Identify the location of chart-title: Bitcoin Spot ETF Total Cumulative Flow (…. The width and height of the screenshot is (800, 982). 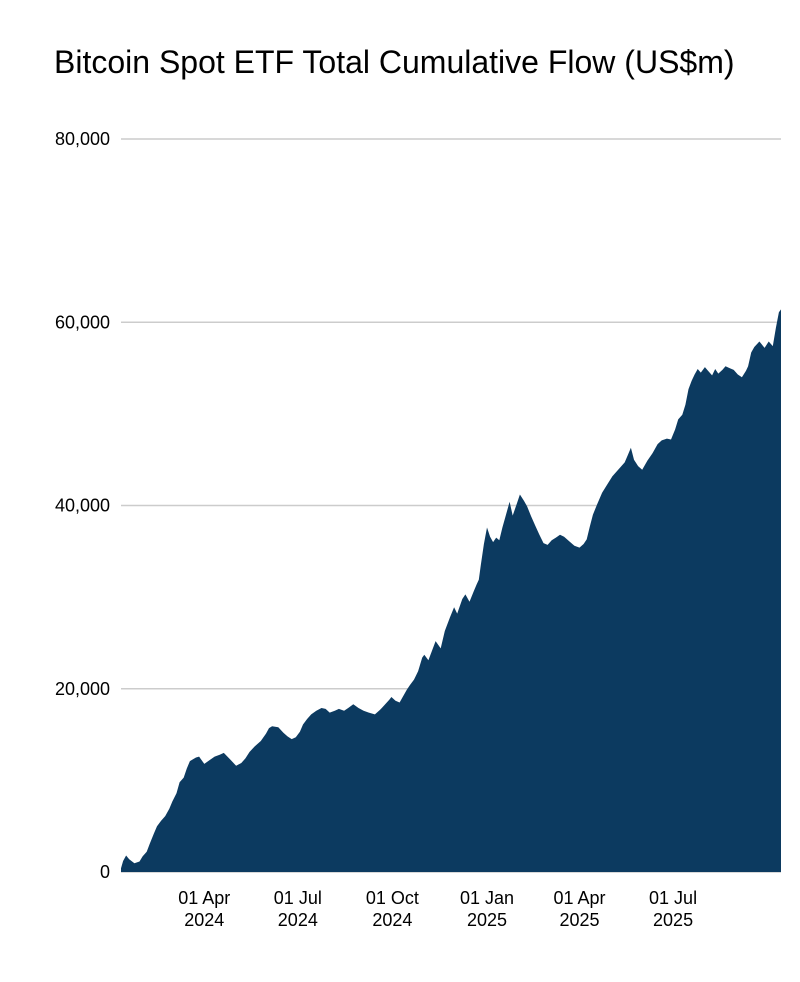
(394, 62).